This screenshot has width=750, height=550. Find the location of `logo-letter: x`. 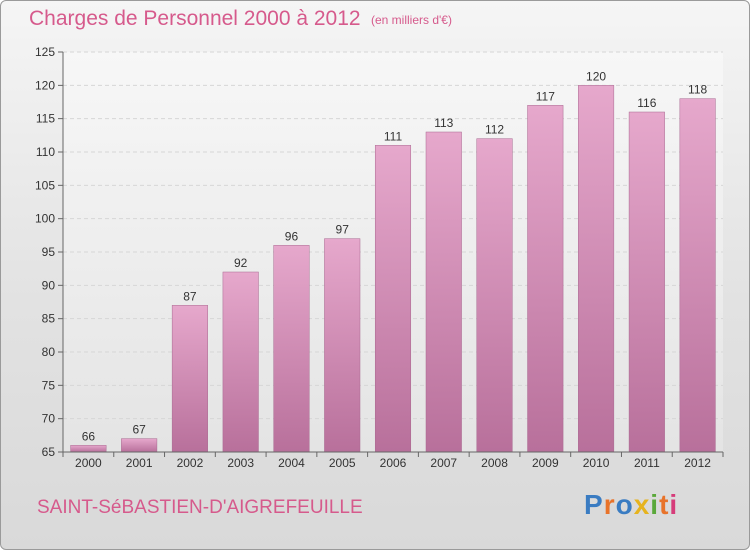

logo-letter: x is located at coordinates (642, 504).